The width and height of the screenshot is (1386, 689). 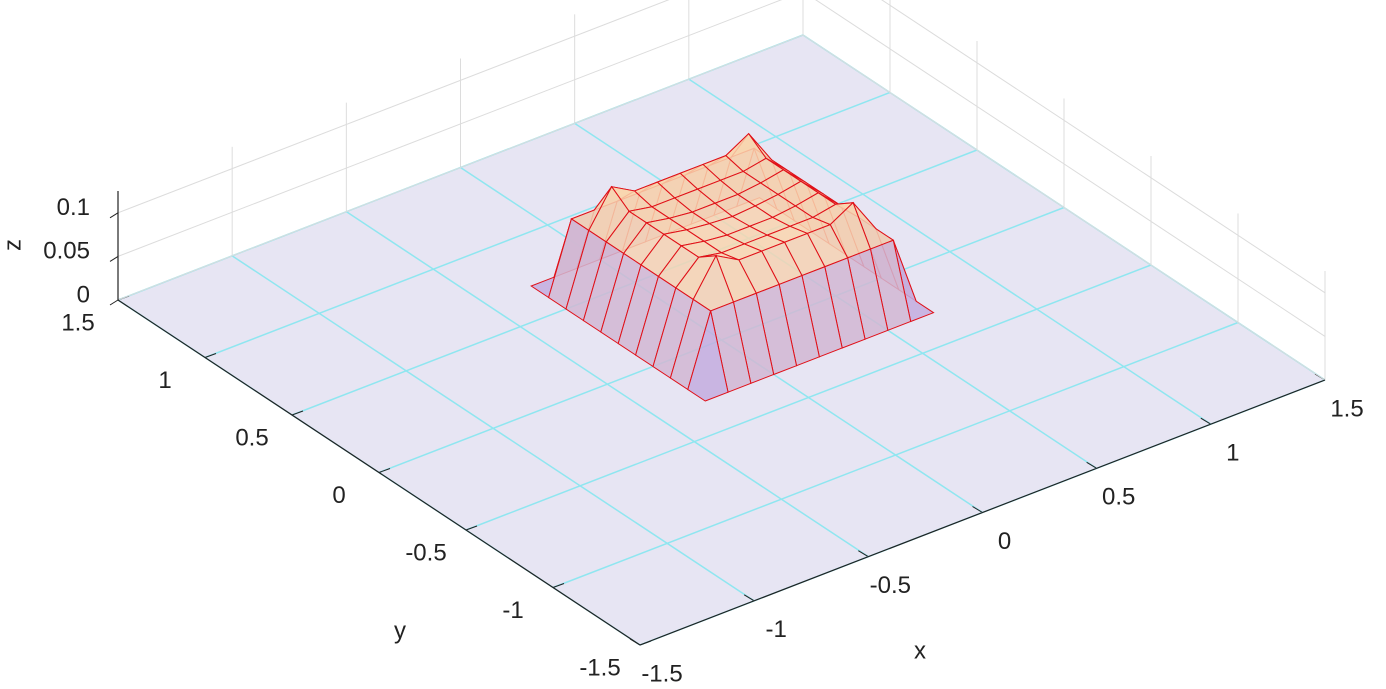 I want to click on z-tick-label: 0.05, so click(x=66, y=251).